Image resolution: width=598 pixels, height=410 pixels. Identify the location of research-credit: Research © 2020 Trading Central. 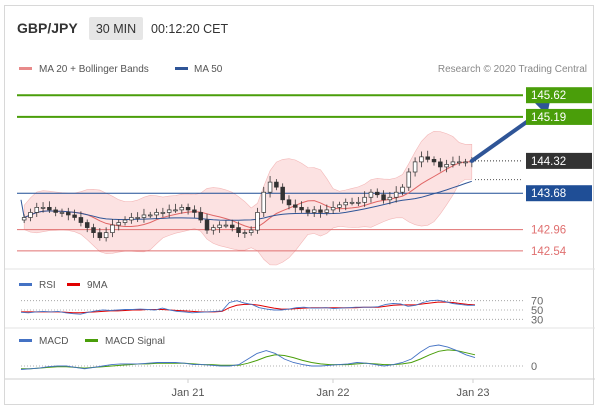
(512, 69).